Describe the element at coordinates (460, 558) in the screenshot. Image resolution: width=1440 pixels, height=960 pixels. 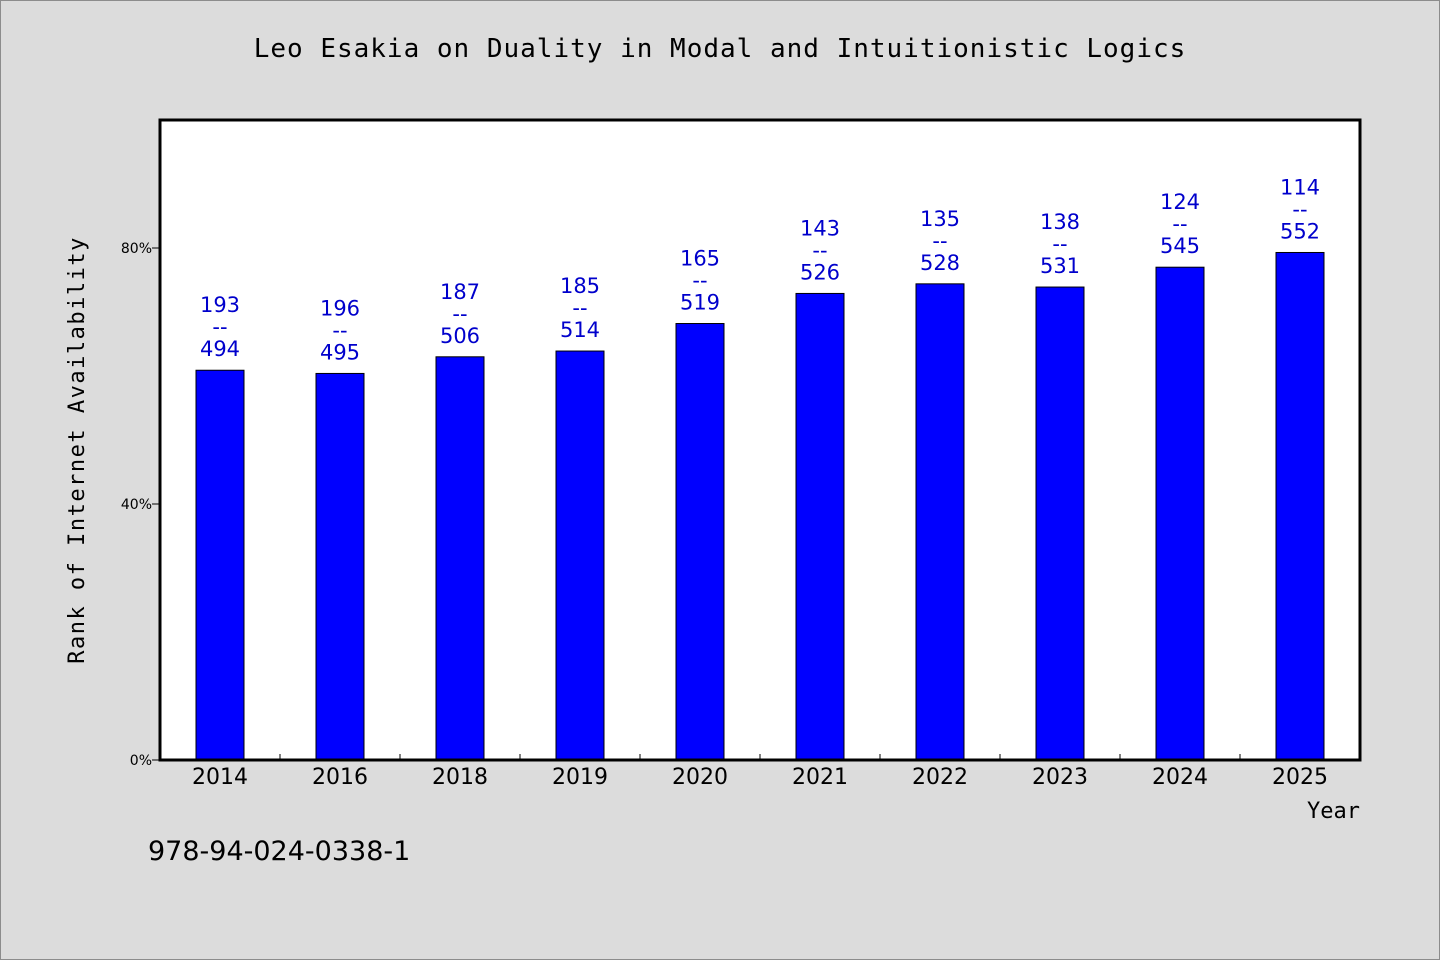
I see `bar-2018` at that location.